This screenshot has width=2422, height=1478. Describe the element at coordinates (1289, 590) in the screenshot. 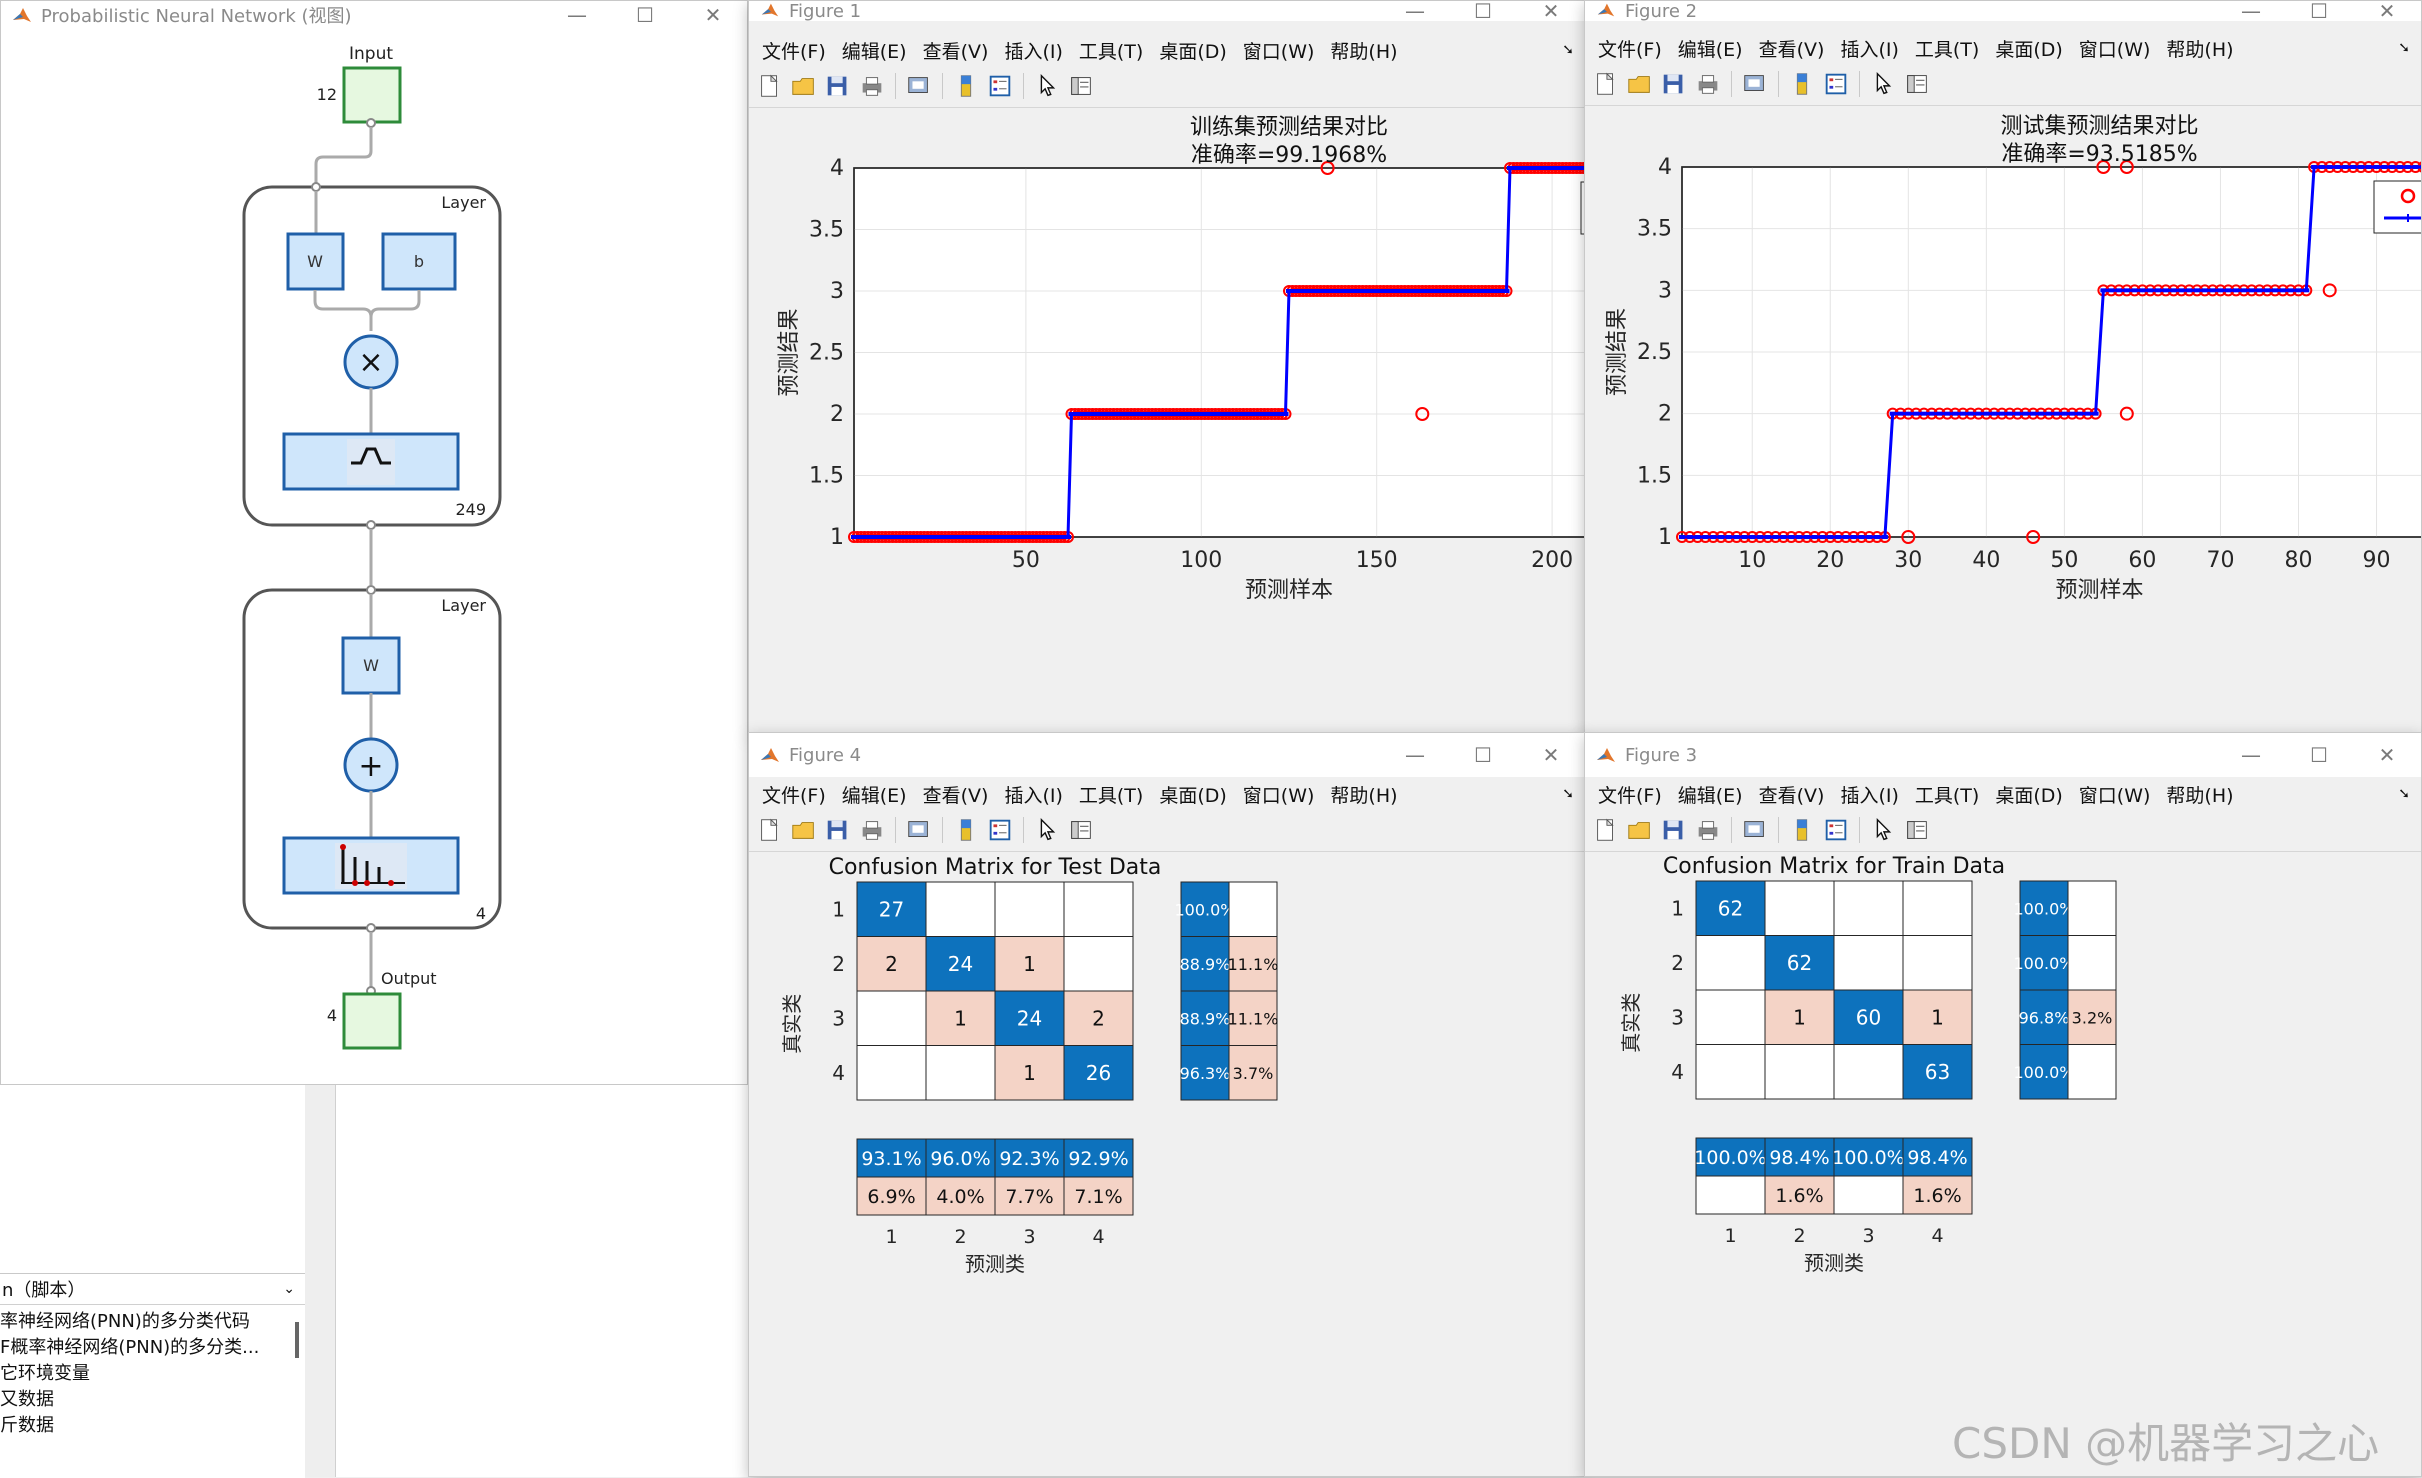

I see `x-axis-label: 预测样本` at that location.